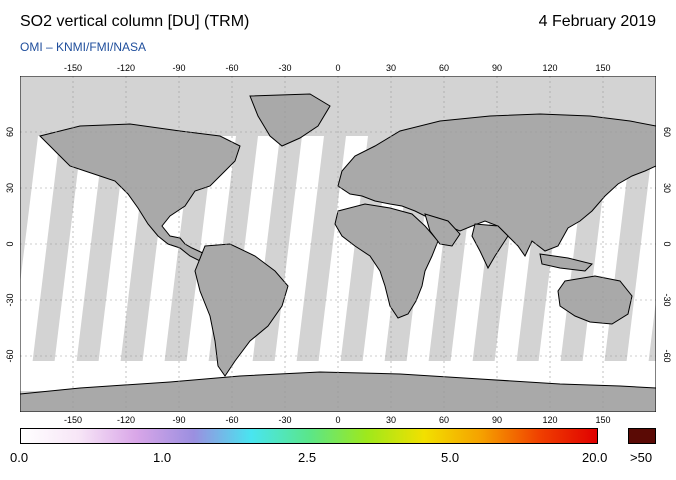 This screenshot has width=676, height=480. I want to click on colorbar-label-5: >50, so click(641, 457).